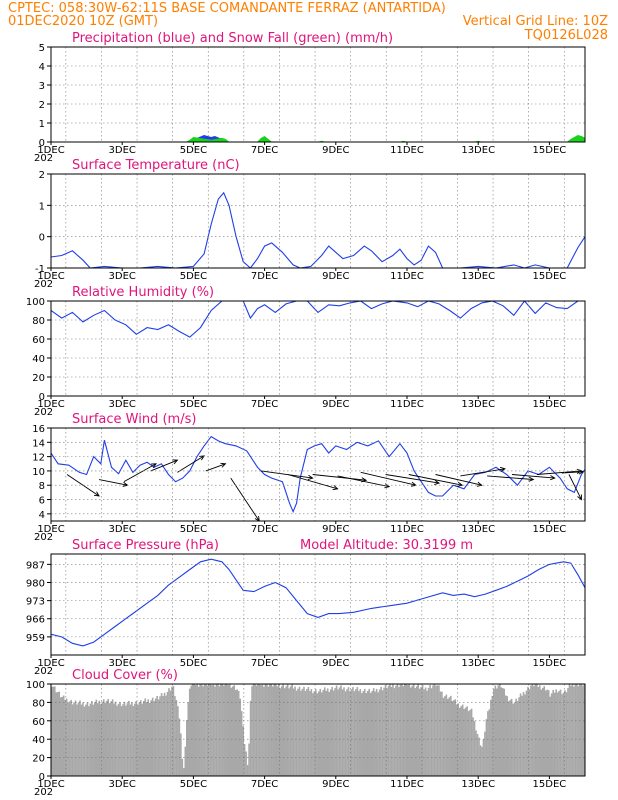  What do you see at coordinates (35, 638) in the screenshot?
I see `y-tick-label: 959` at bounding box center [35, 638].